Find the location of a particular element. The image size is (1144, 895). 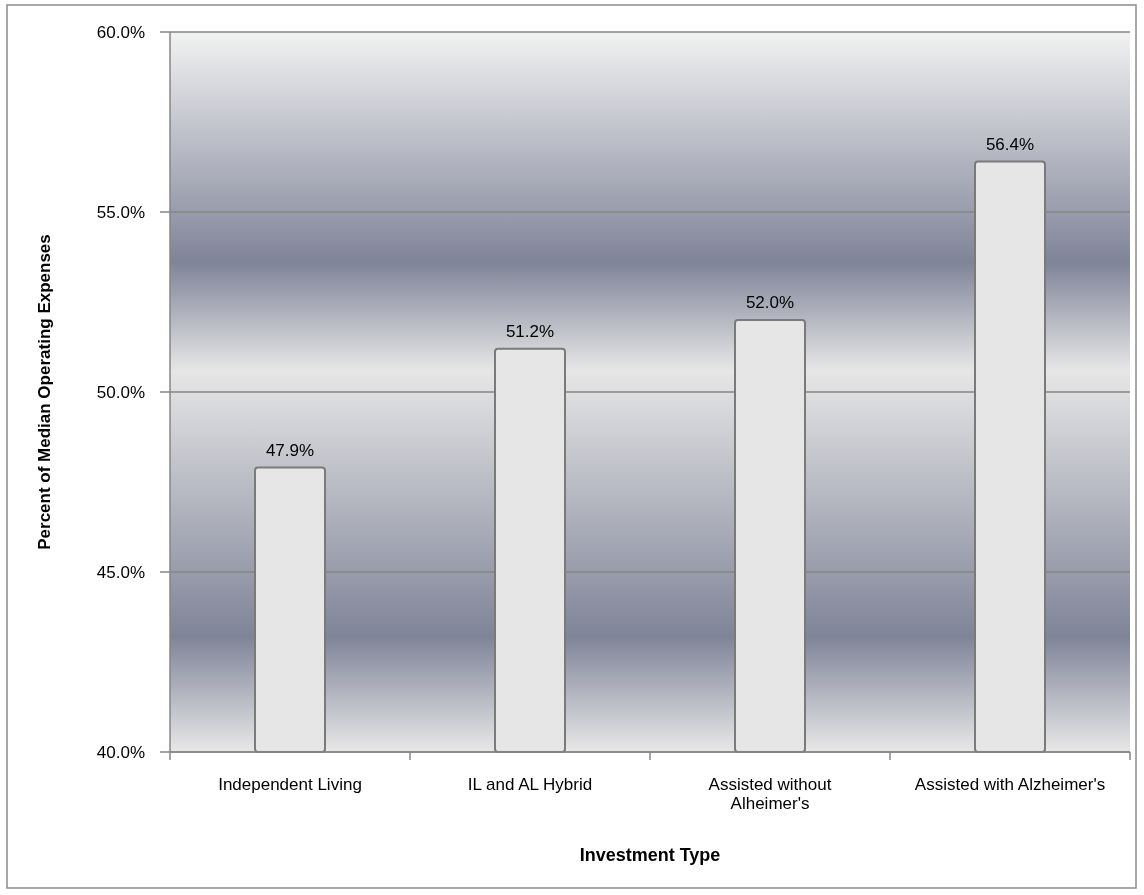

data-label: 56.4% is located at coordinates (1010, 144).